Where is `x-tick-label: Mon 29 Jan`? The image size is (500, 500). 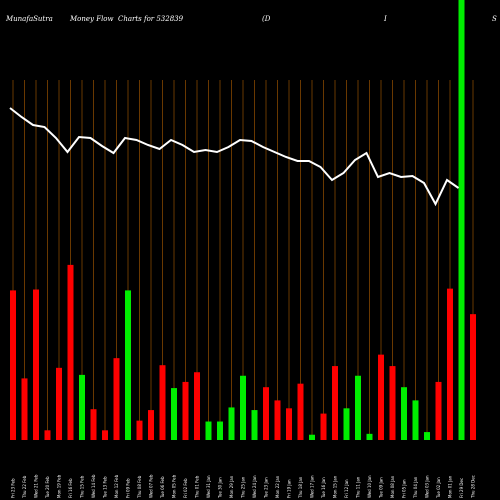
x-tick-label: Mon 29 Jan is located at coordinates (231, 486).